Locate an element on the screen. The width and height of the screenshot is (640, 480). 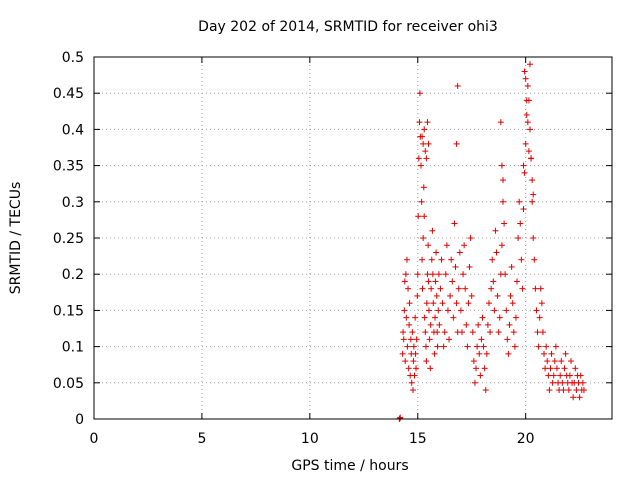
x-tick-label: 5 is located at coordinates (201, 439).